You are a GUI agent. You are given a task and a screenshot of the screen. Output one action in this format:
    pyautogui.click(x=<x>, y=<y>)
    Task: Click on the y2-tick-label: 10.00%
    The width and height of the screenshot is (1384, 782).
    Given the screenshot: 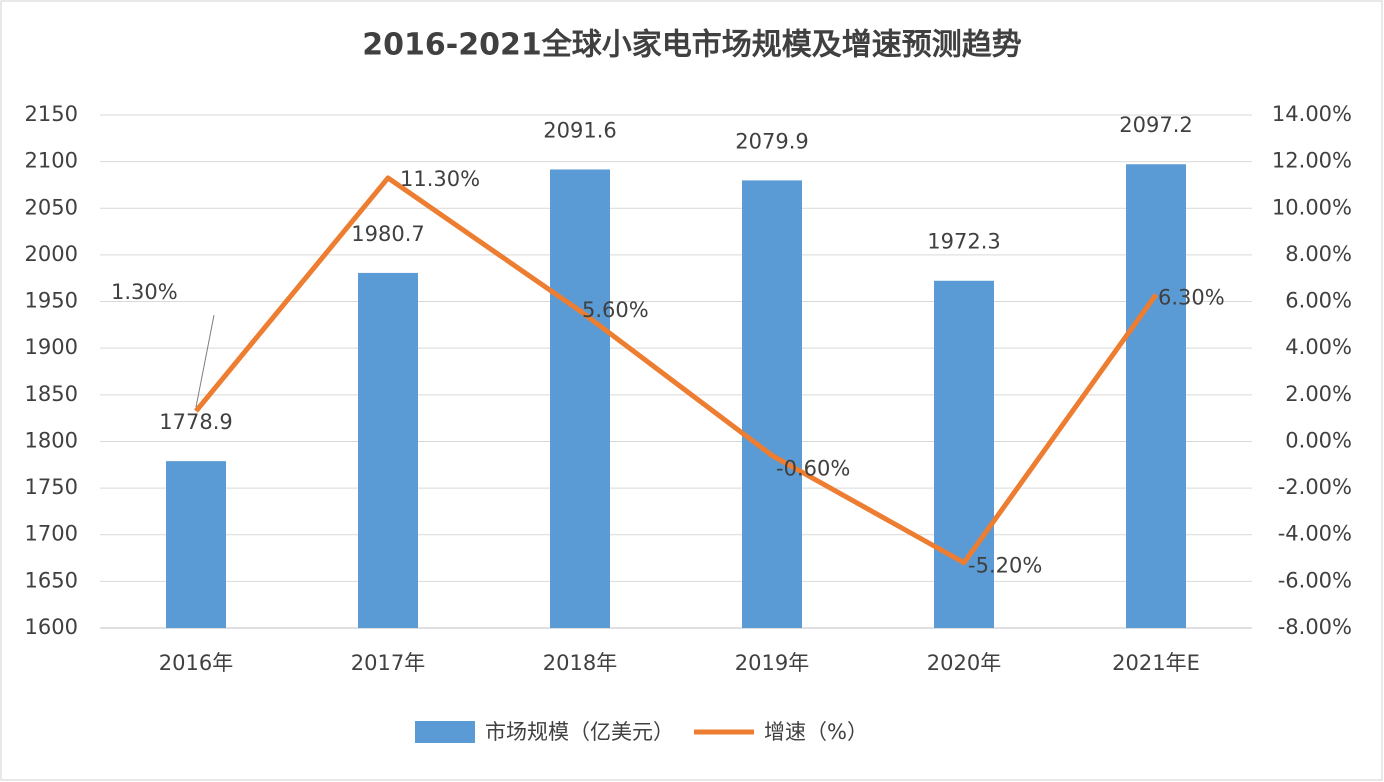 What is the action you would take?
    pyautogui.click(x=1312, y=207)
    